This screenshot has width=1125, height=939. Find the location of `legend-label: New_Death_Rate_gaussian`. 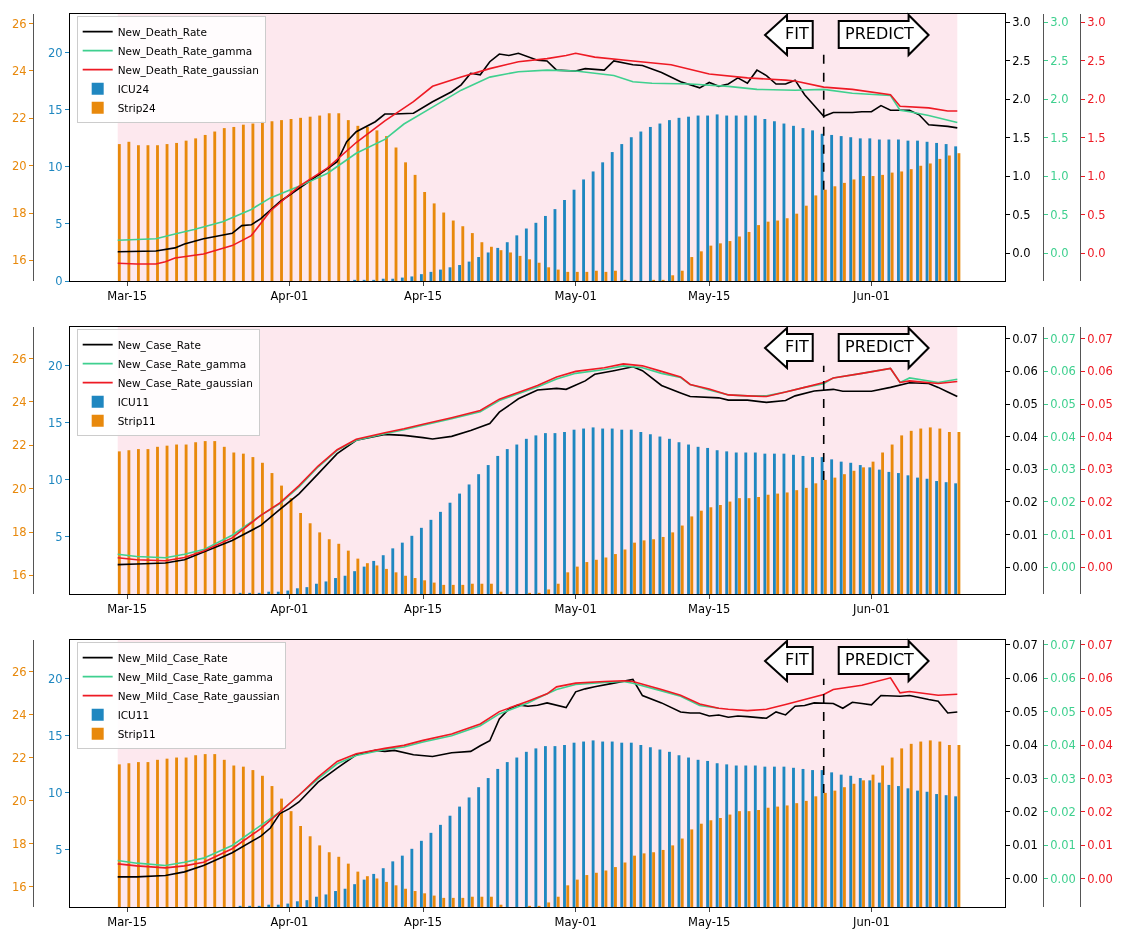

legend-label: New_Death_Rate_gaussian is located at coordinates (188, 70).